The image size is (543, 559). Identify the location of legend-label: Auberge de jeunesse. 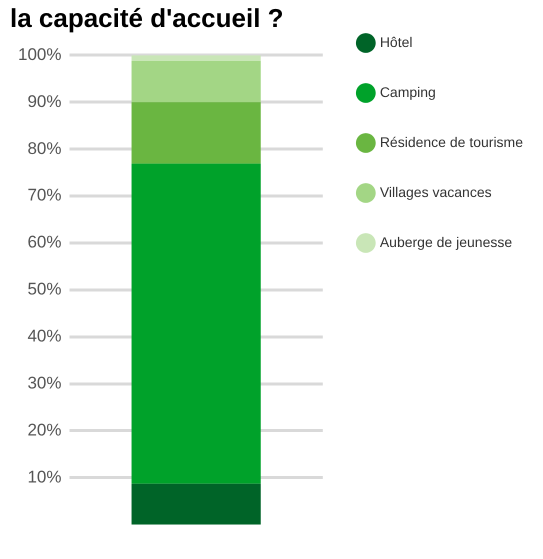
(446, 242).